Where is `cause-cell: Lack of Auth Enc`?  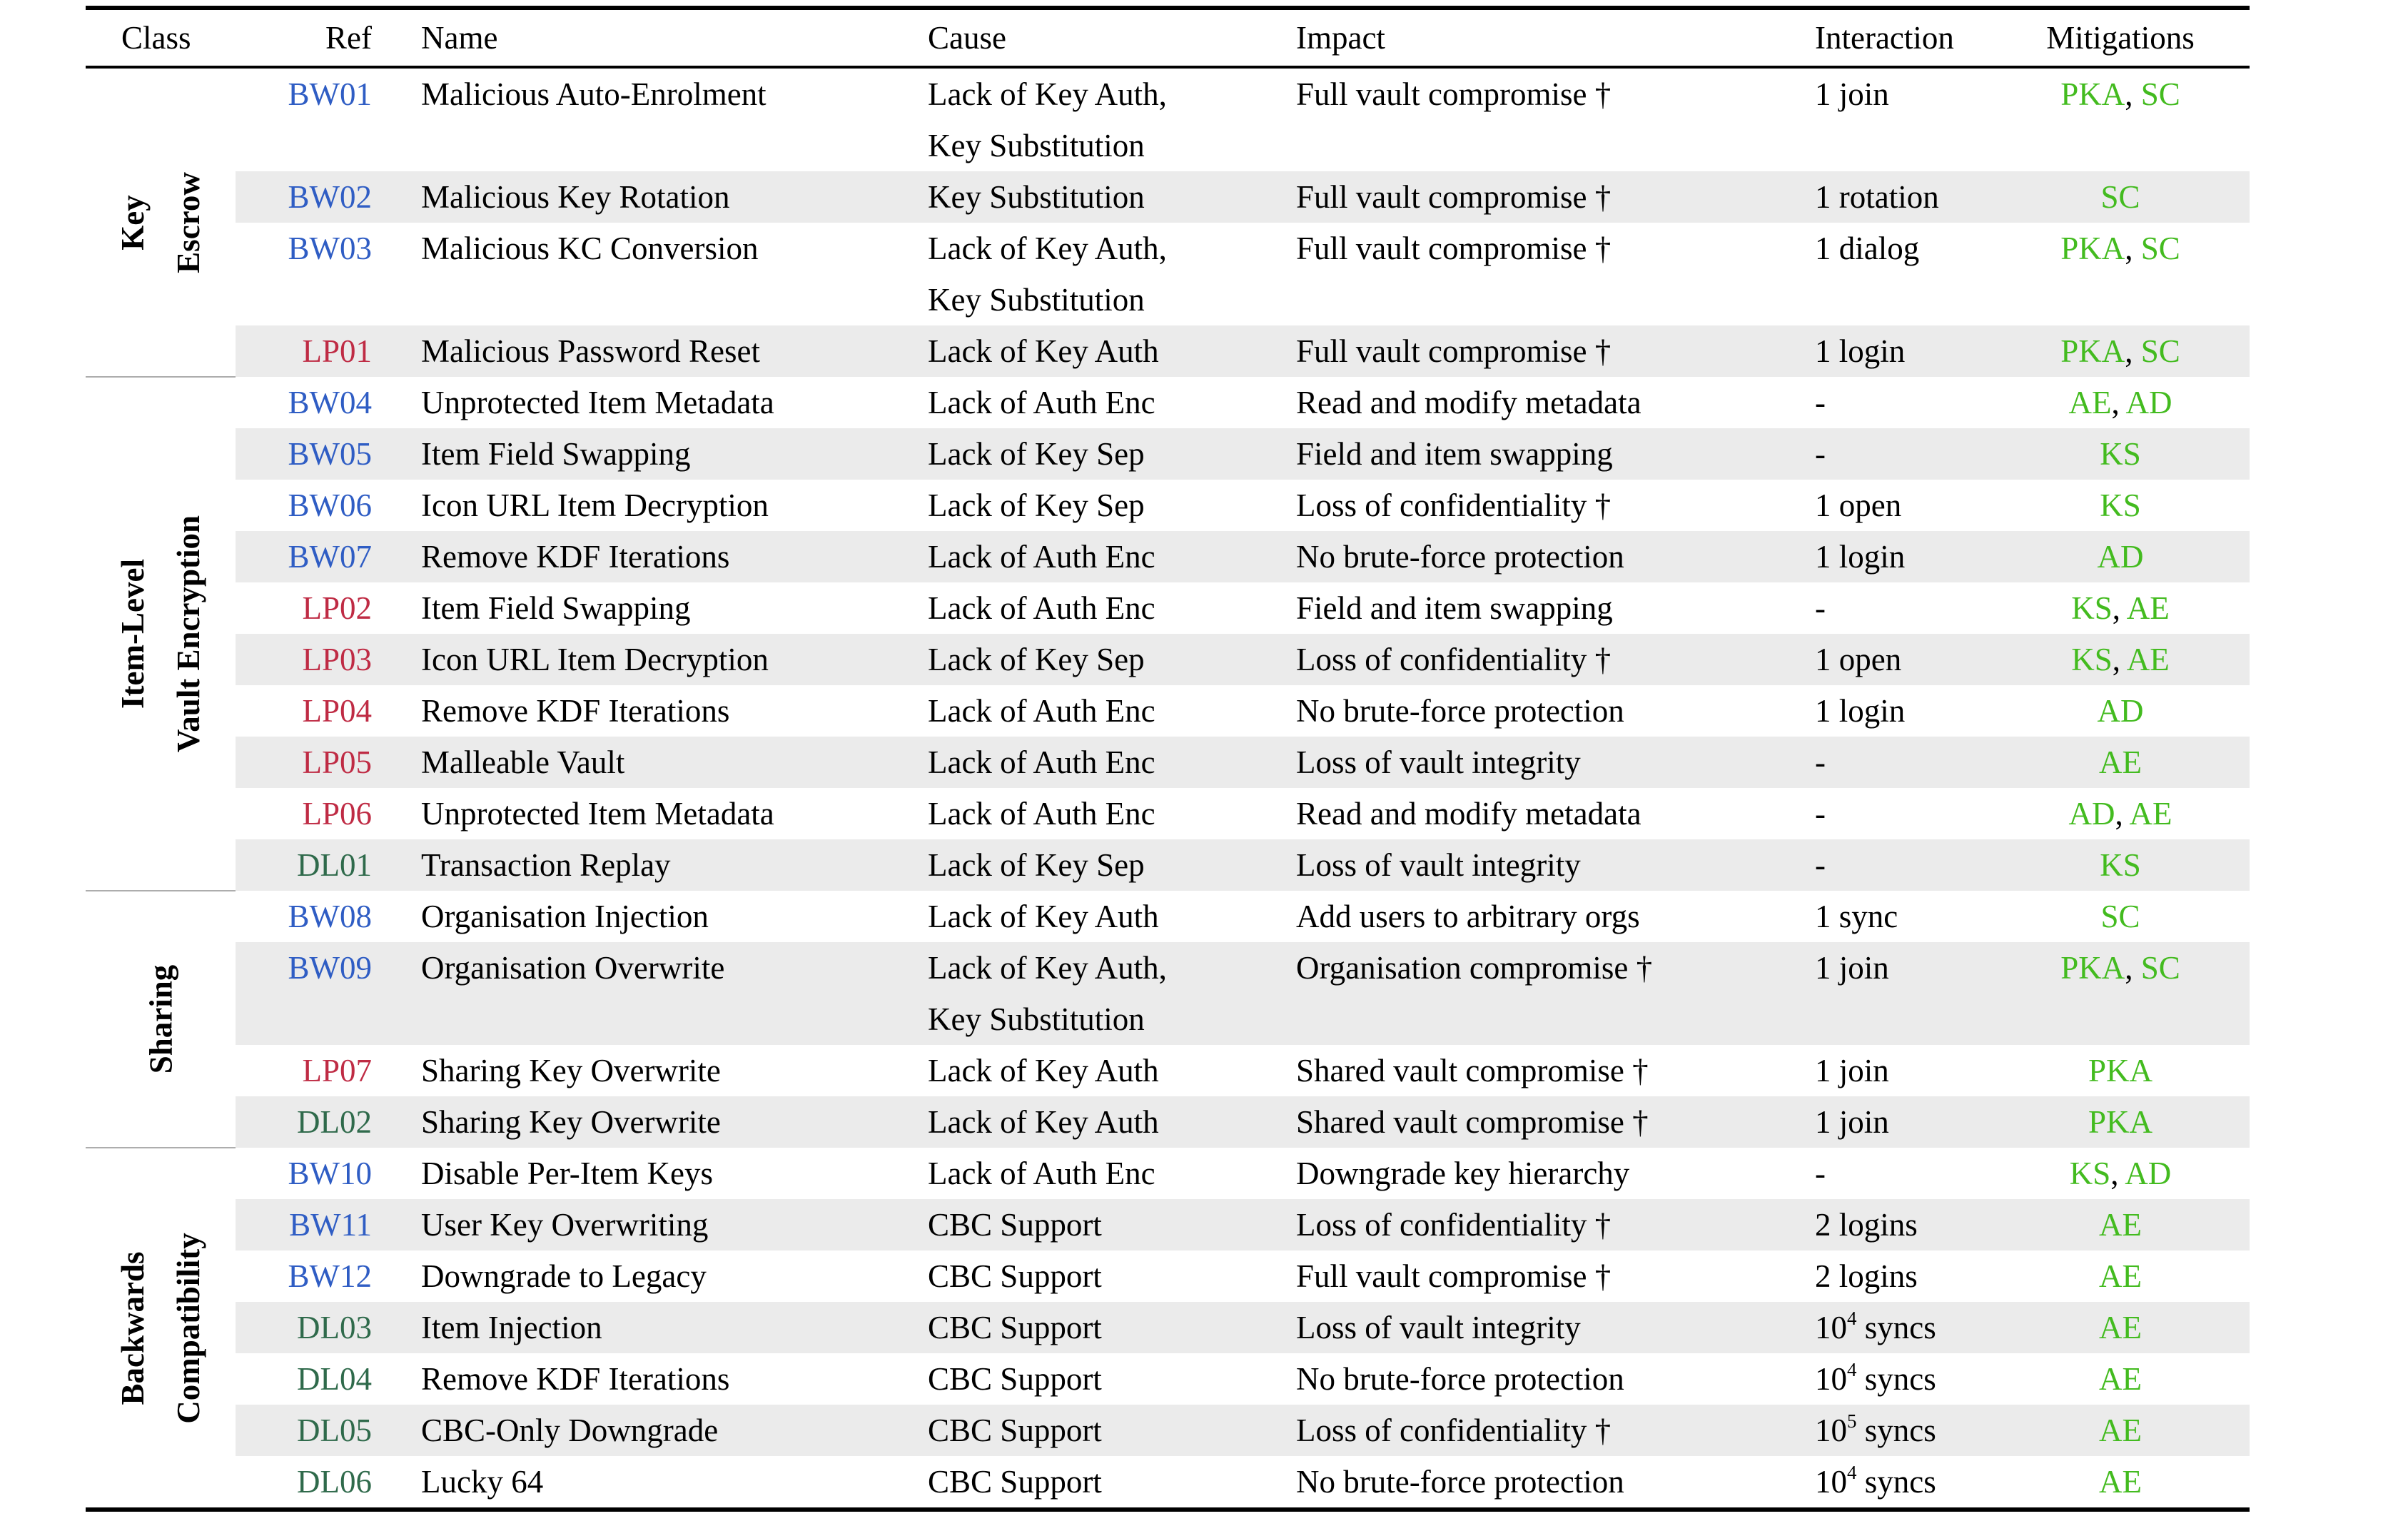 cause-cell: Lack of Auth Enc is located at coordinates (1102, 762).